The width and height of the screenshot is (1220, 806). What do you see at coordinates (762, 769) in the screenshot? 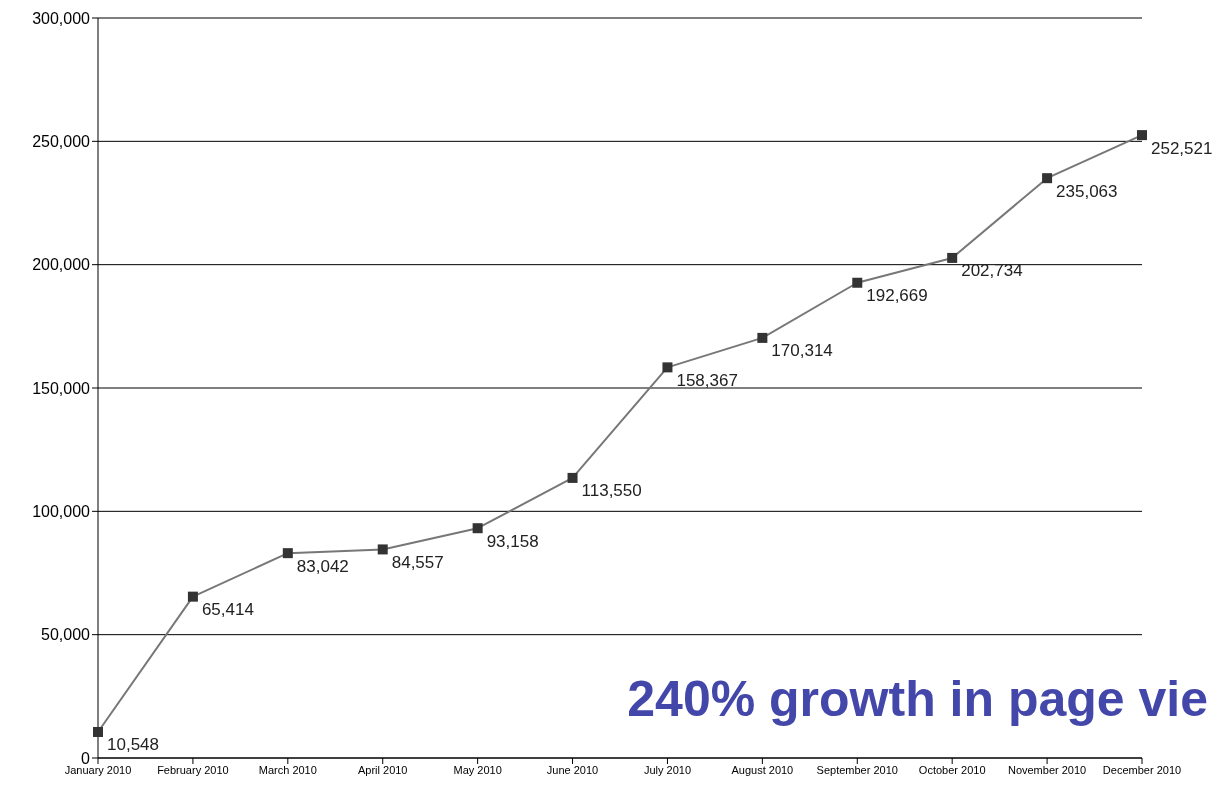
I see `x-tick-label: August 2010` at bounding box center [762, 769].